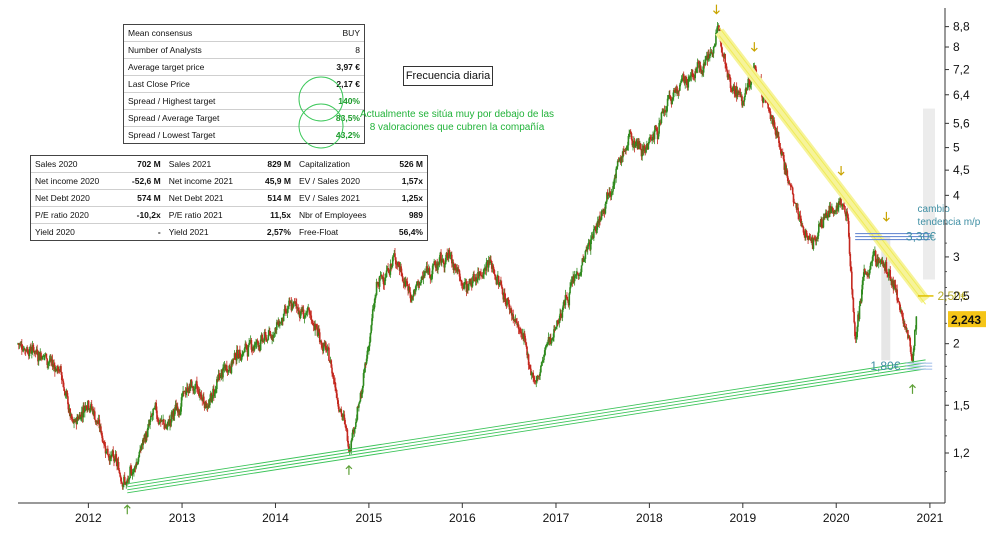 The image size is (1005, 545). What do you see at coordinates (244, 118) in the screenshot?
I see `consensus-row: Spread / Average Target 83,5%` at bounding box center [244, 118].